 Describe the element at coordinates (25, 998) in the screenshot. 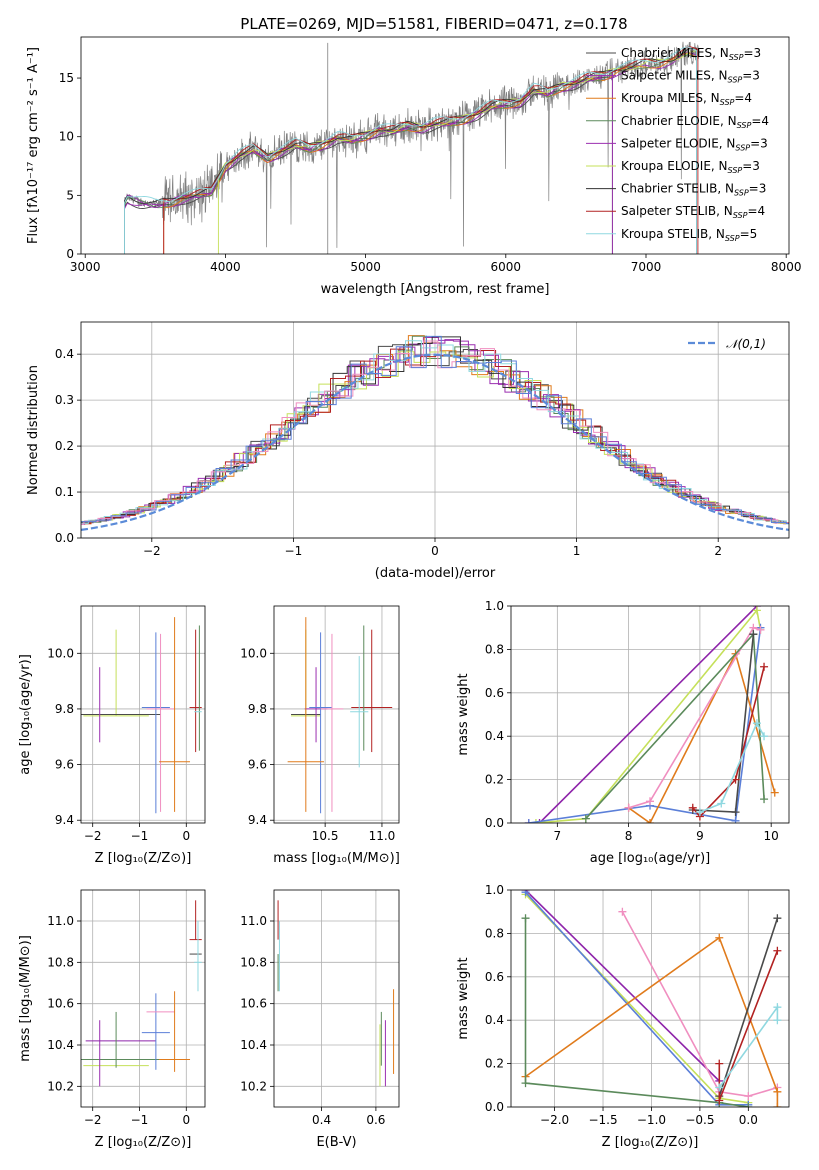

I see `y-axis-label: mass [log₁₀(M/M⊙)]` at that location.